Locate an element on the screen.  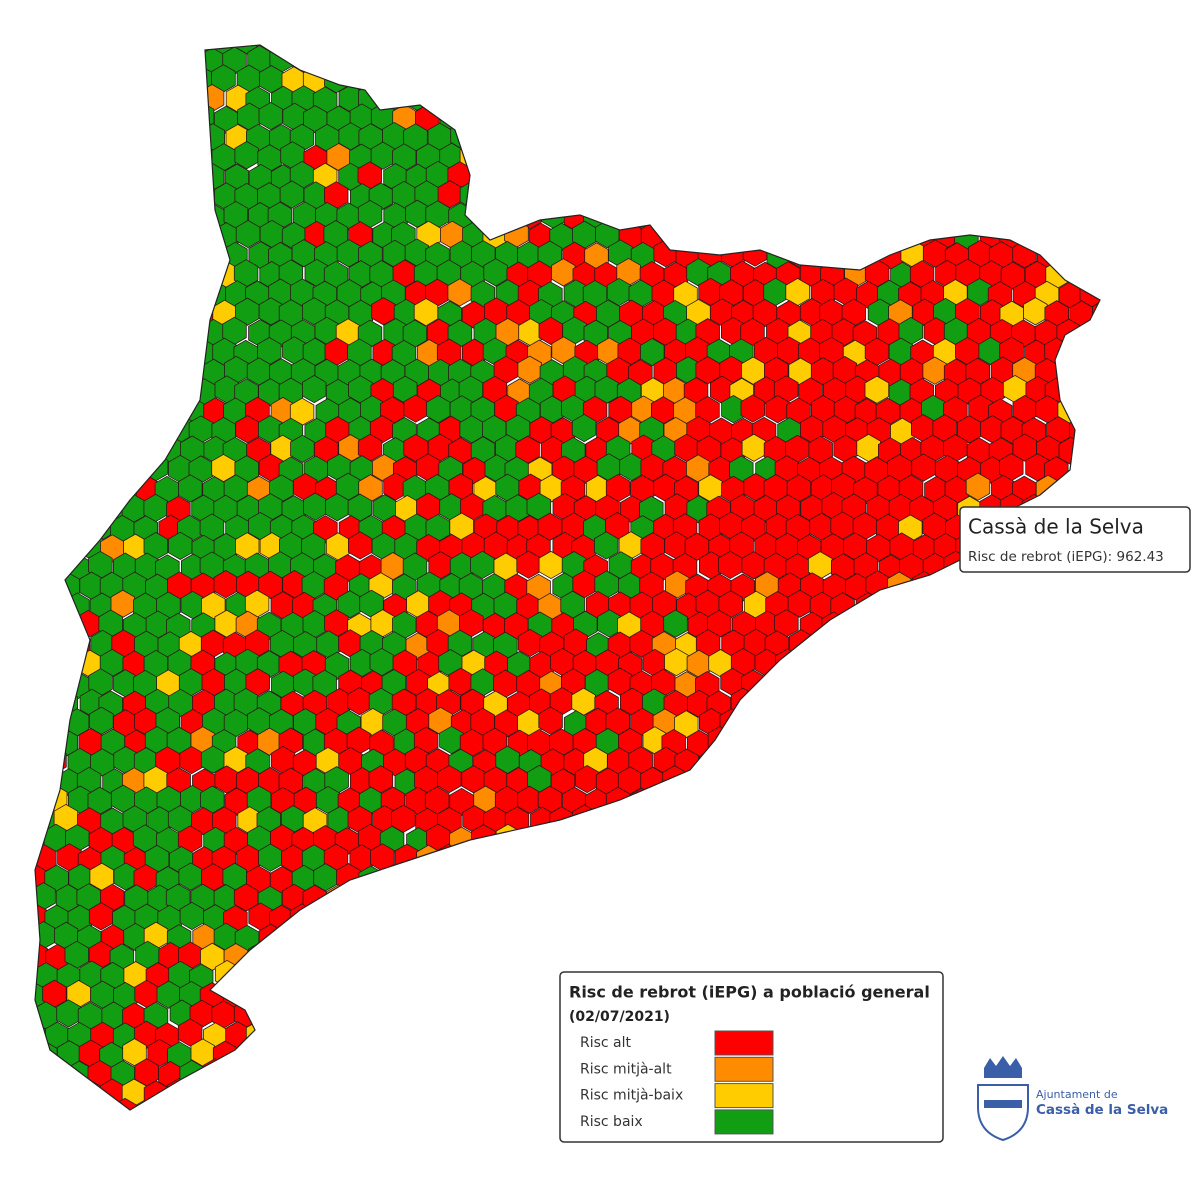
tooltip-box is located at coordinates (1075, 539).